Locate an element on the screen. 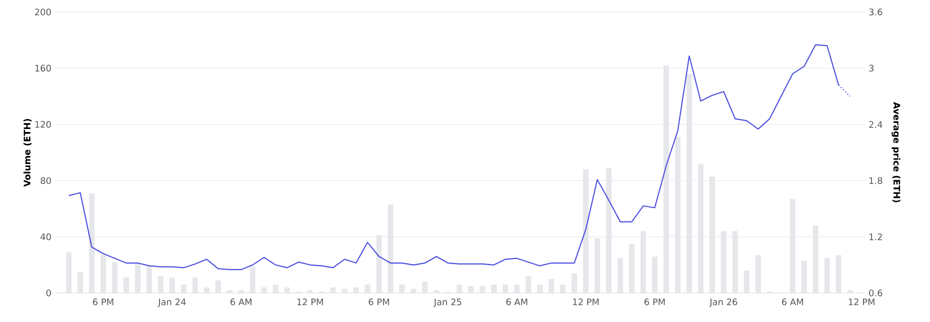  y-tick-label: 120 is located at coordinates (43, 124).